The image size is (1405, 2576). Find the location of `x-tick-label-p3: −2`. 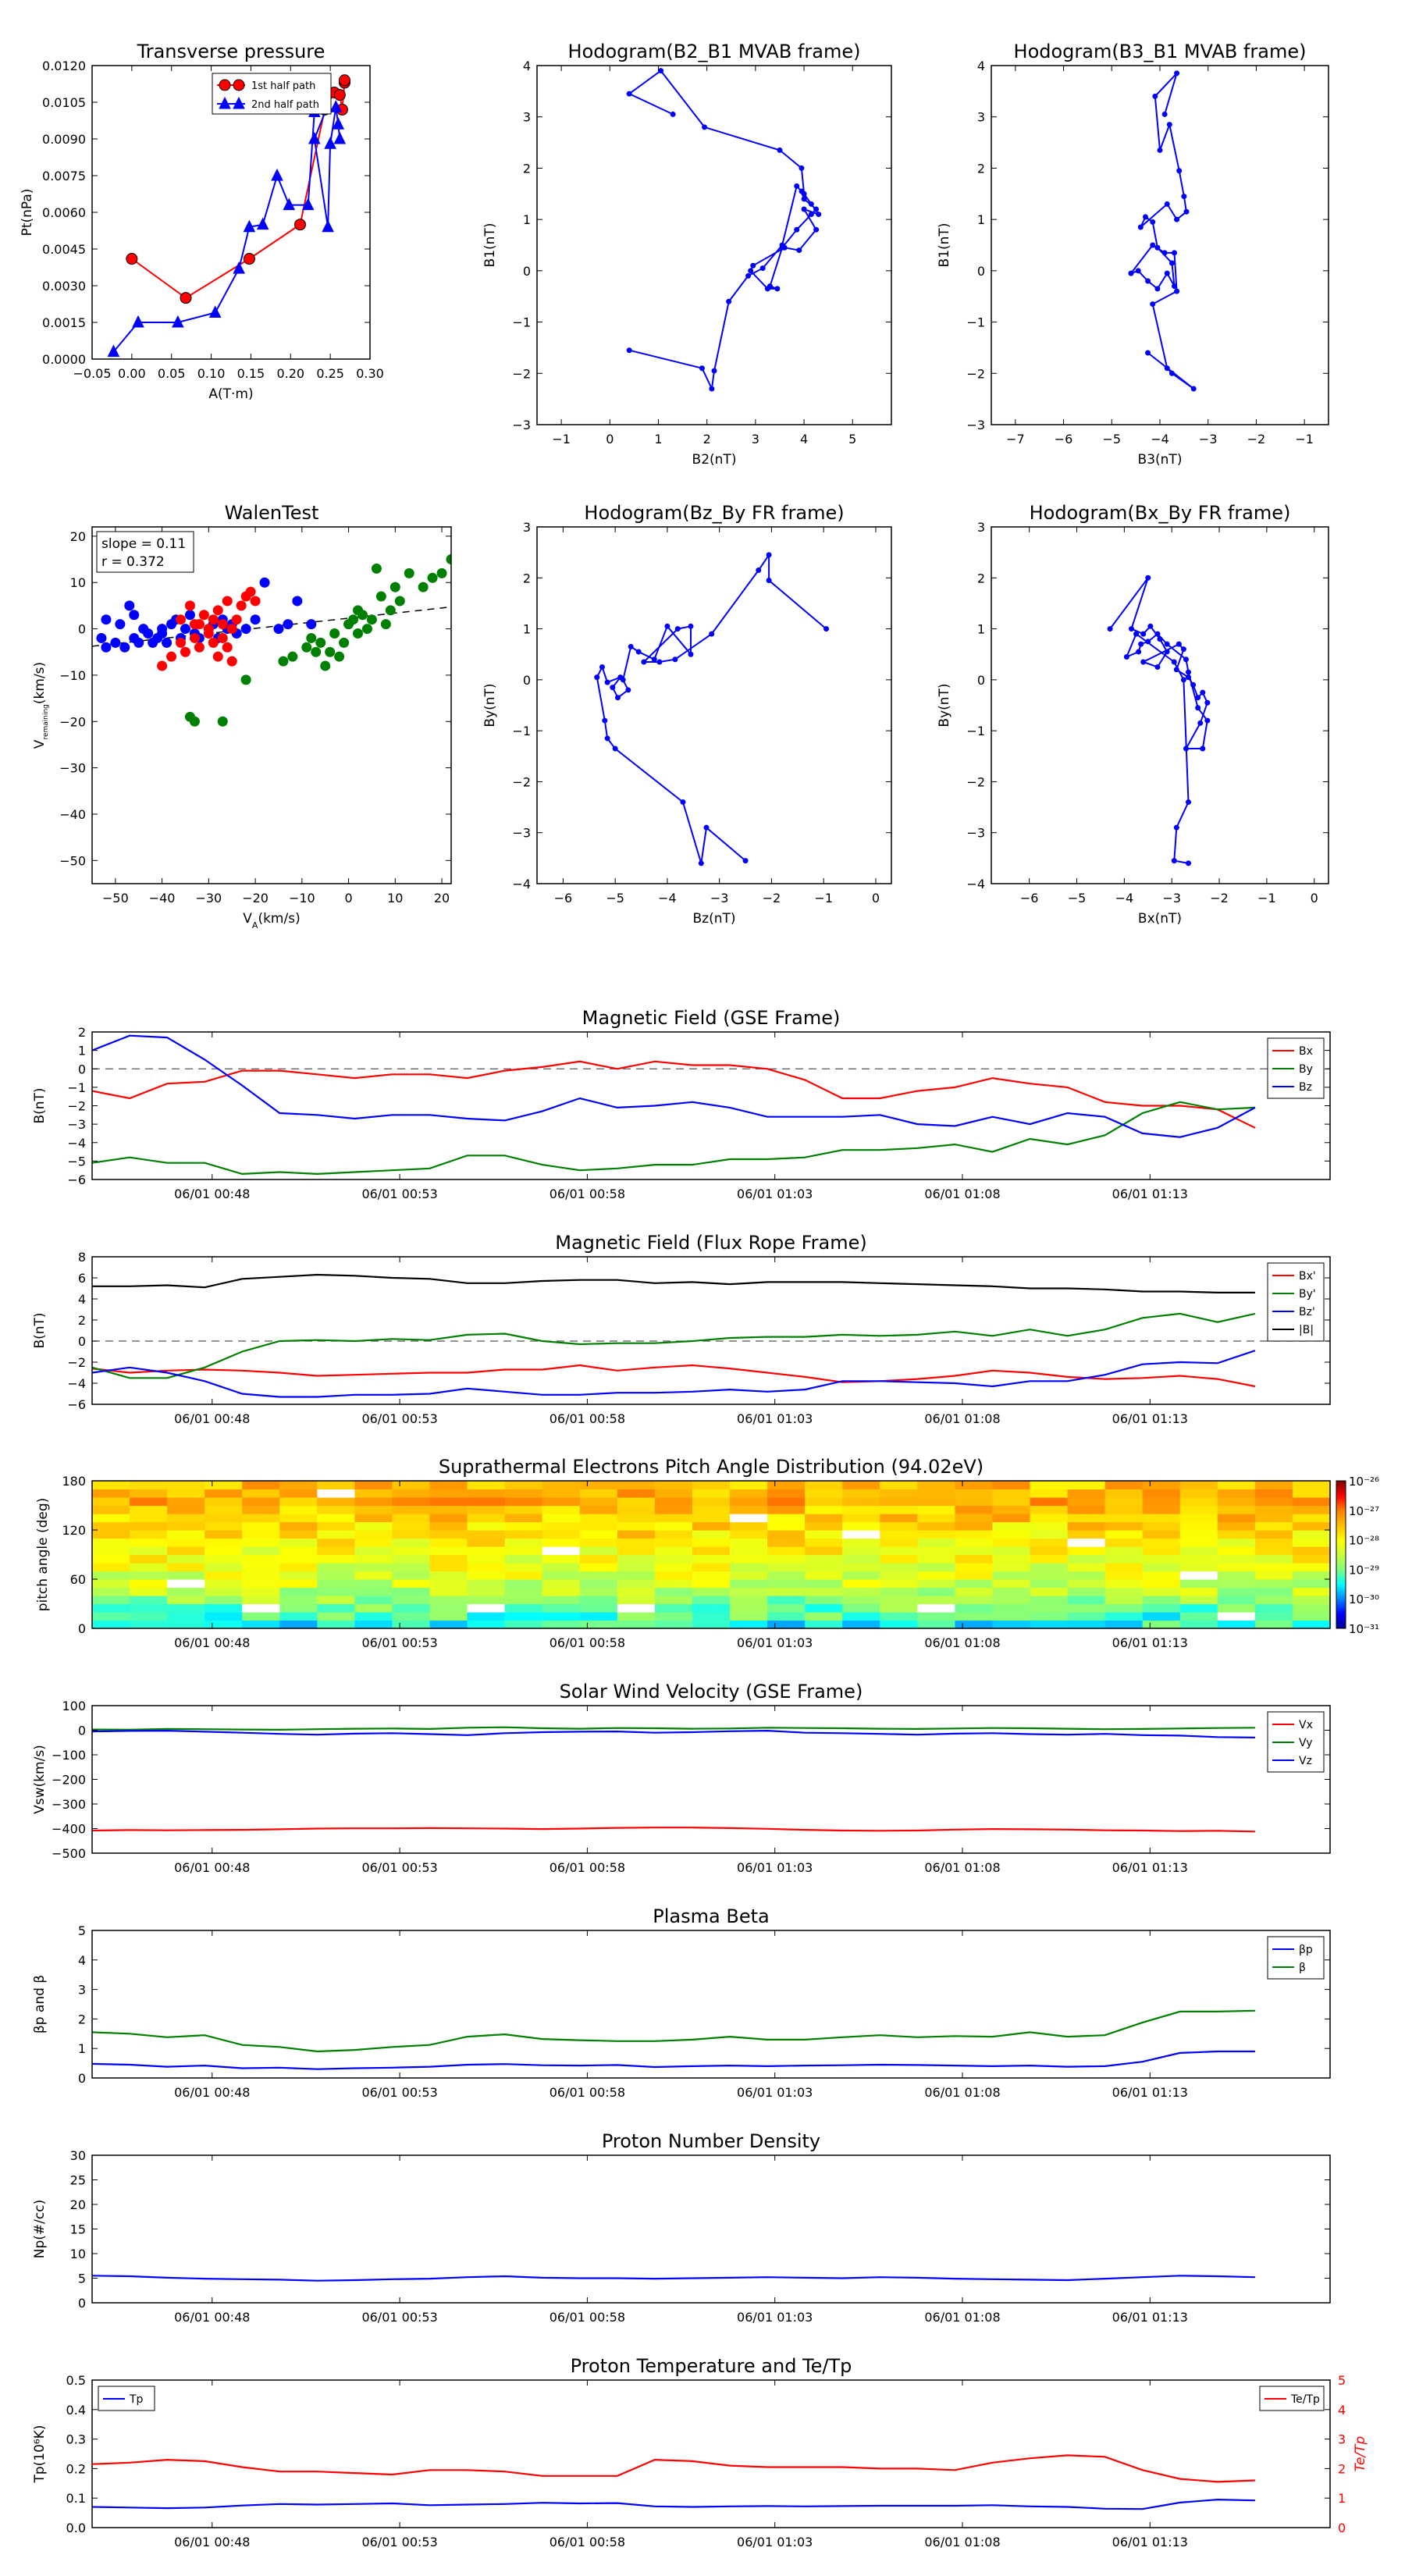

x-tick-label-p3: −2 is located at coordinates (1256, 439).